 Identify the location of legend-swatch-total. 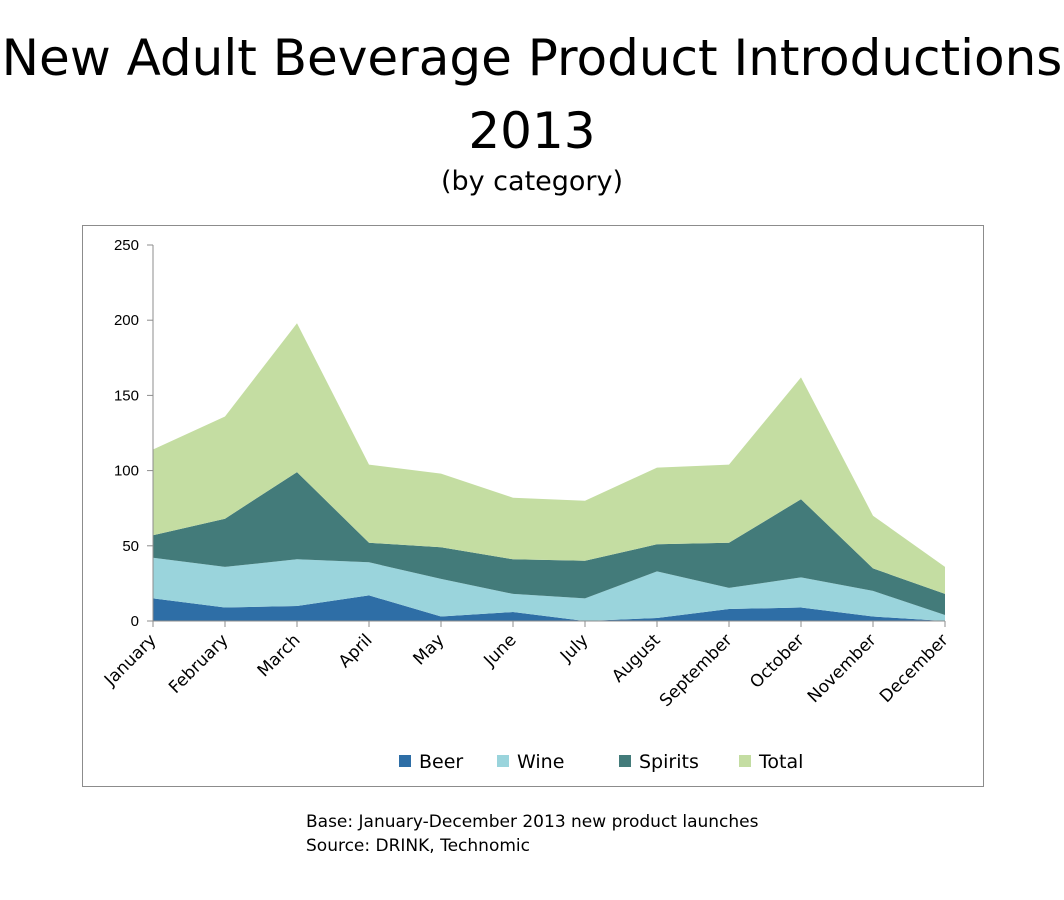
(745, 761).